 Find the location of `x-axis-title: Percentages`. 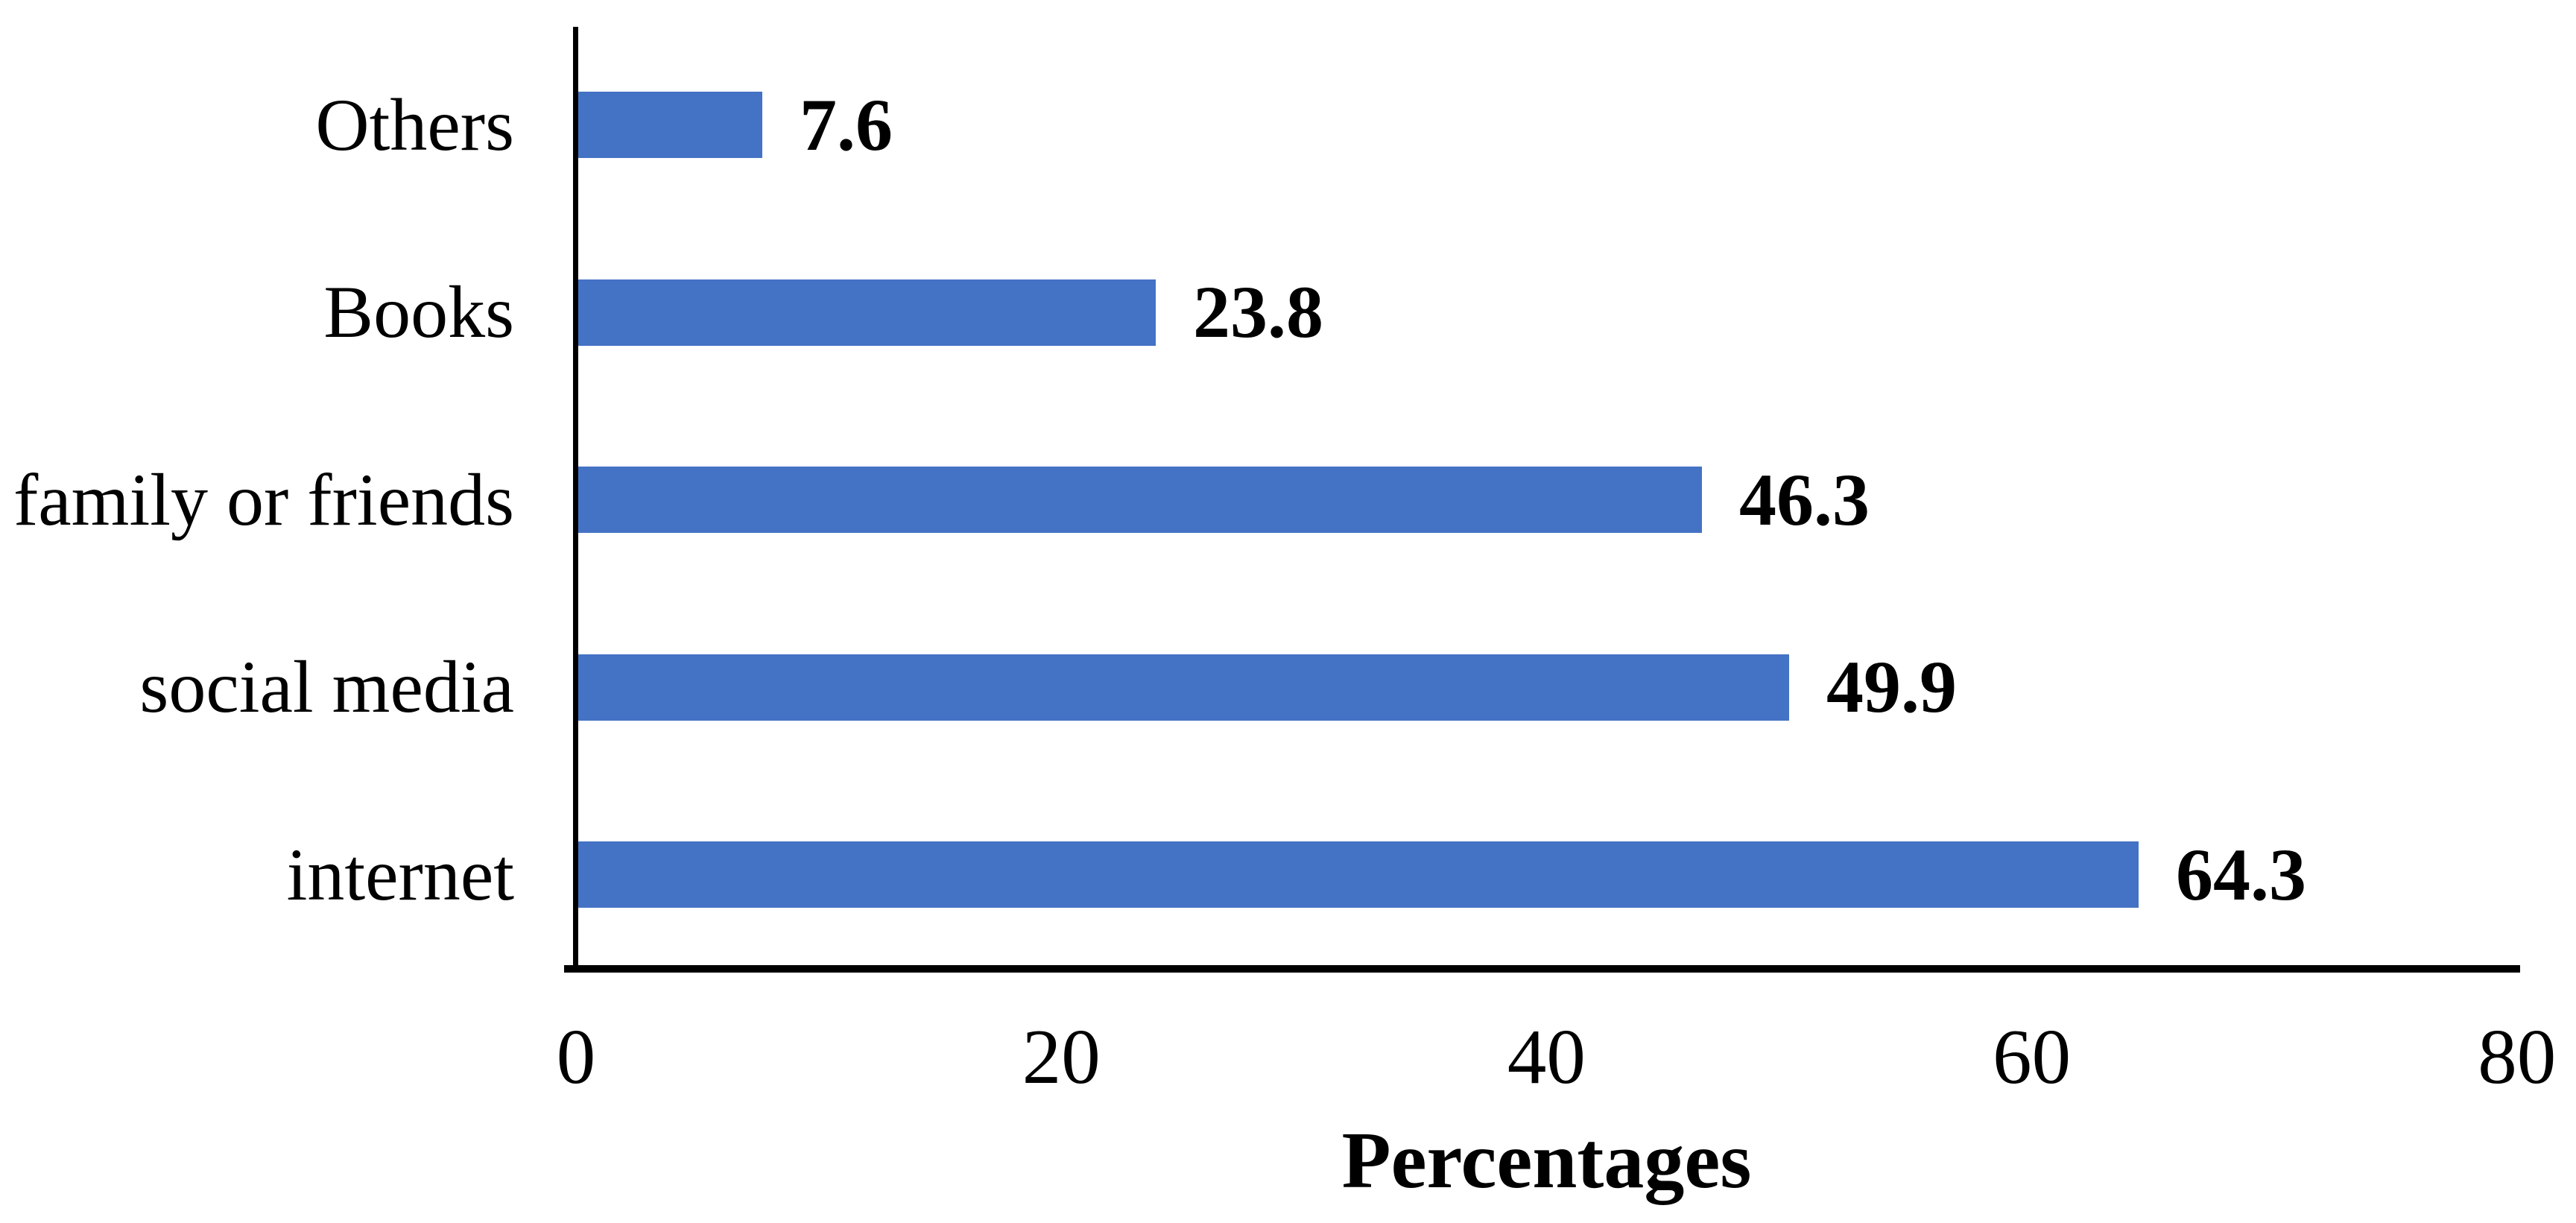

x-axis-title: Percentages is located at coordinates (1546, 1160).